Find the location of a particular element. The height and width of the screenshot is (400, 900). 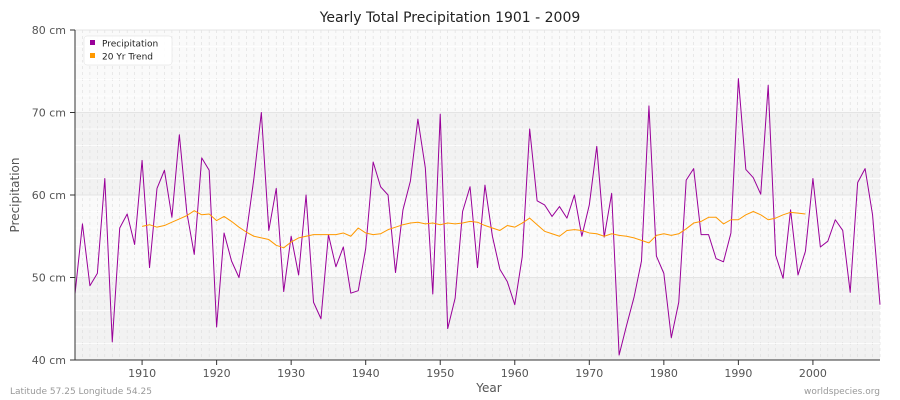

x-tick-label: 1980 is located at coordinates (664, 373).